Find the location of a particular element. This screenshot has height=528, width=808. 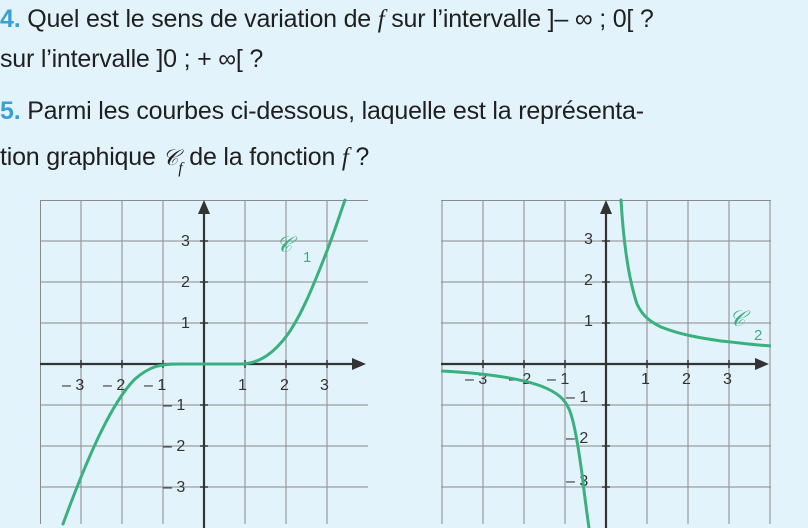

graph-c2-xtick: 2 is located at coordinates (686, 379).